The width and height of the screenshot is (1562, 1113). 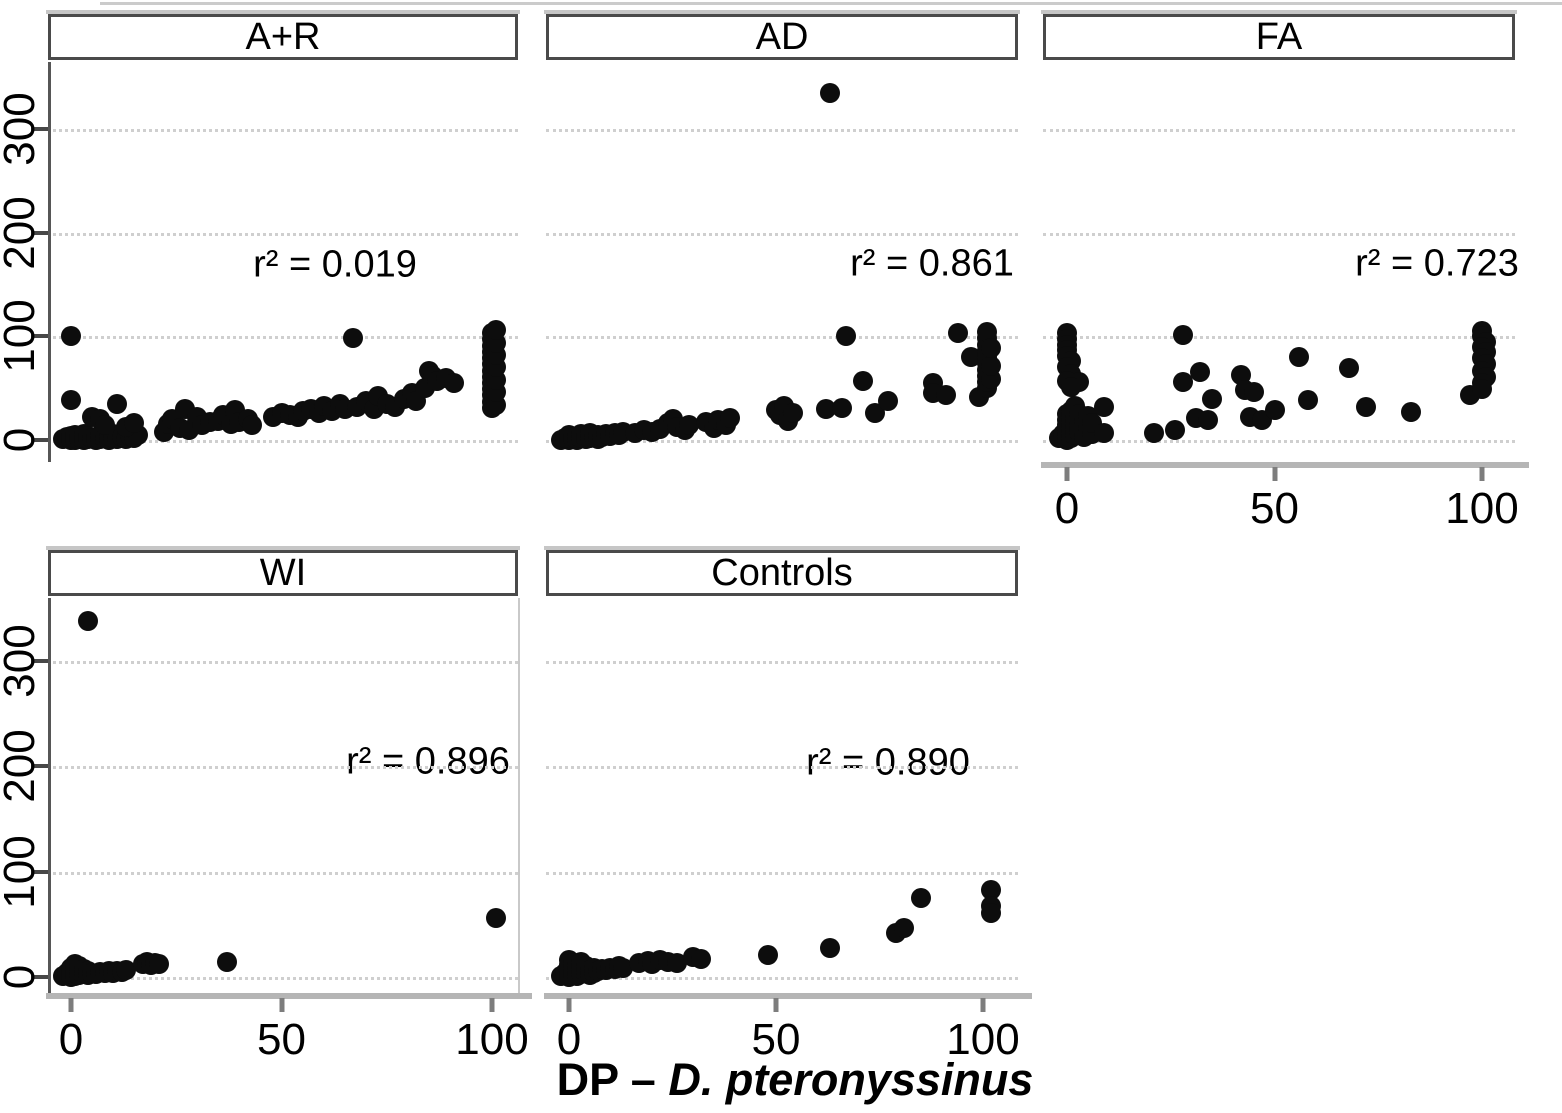 I want to click on x-axis-title-species: D. pteronyssinus, so click(x=851, y=1079).